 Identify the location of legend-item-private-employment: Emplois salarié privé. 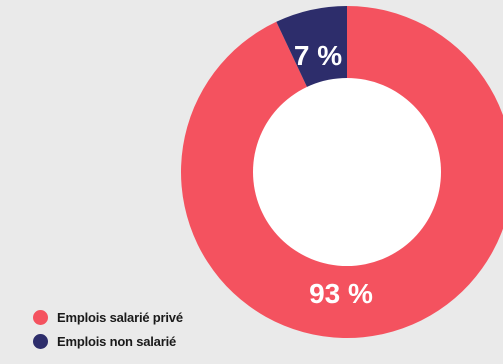
(108, 317).